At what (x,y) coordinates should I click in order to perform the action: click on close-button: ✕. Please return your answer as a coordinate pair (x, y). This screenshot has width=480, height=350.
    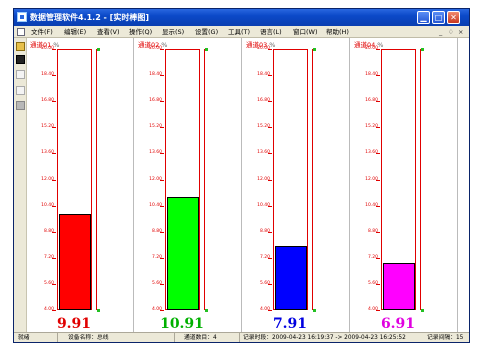
    Looking at the image, I should click on (453, 17).